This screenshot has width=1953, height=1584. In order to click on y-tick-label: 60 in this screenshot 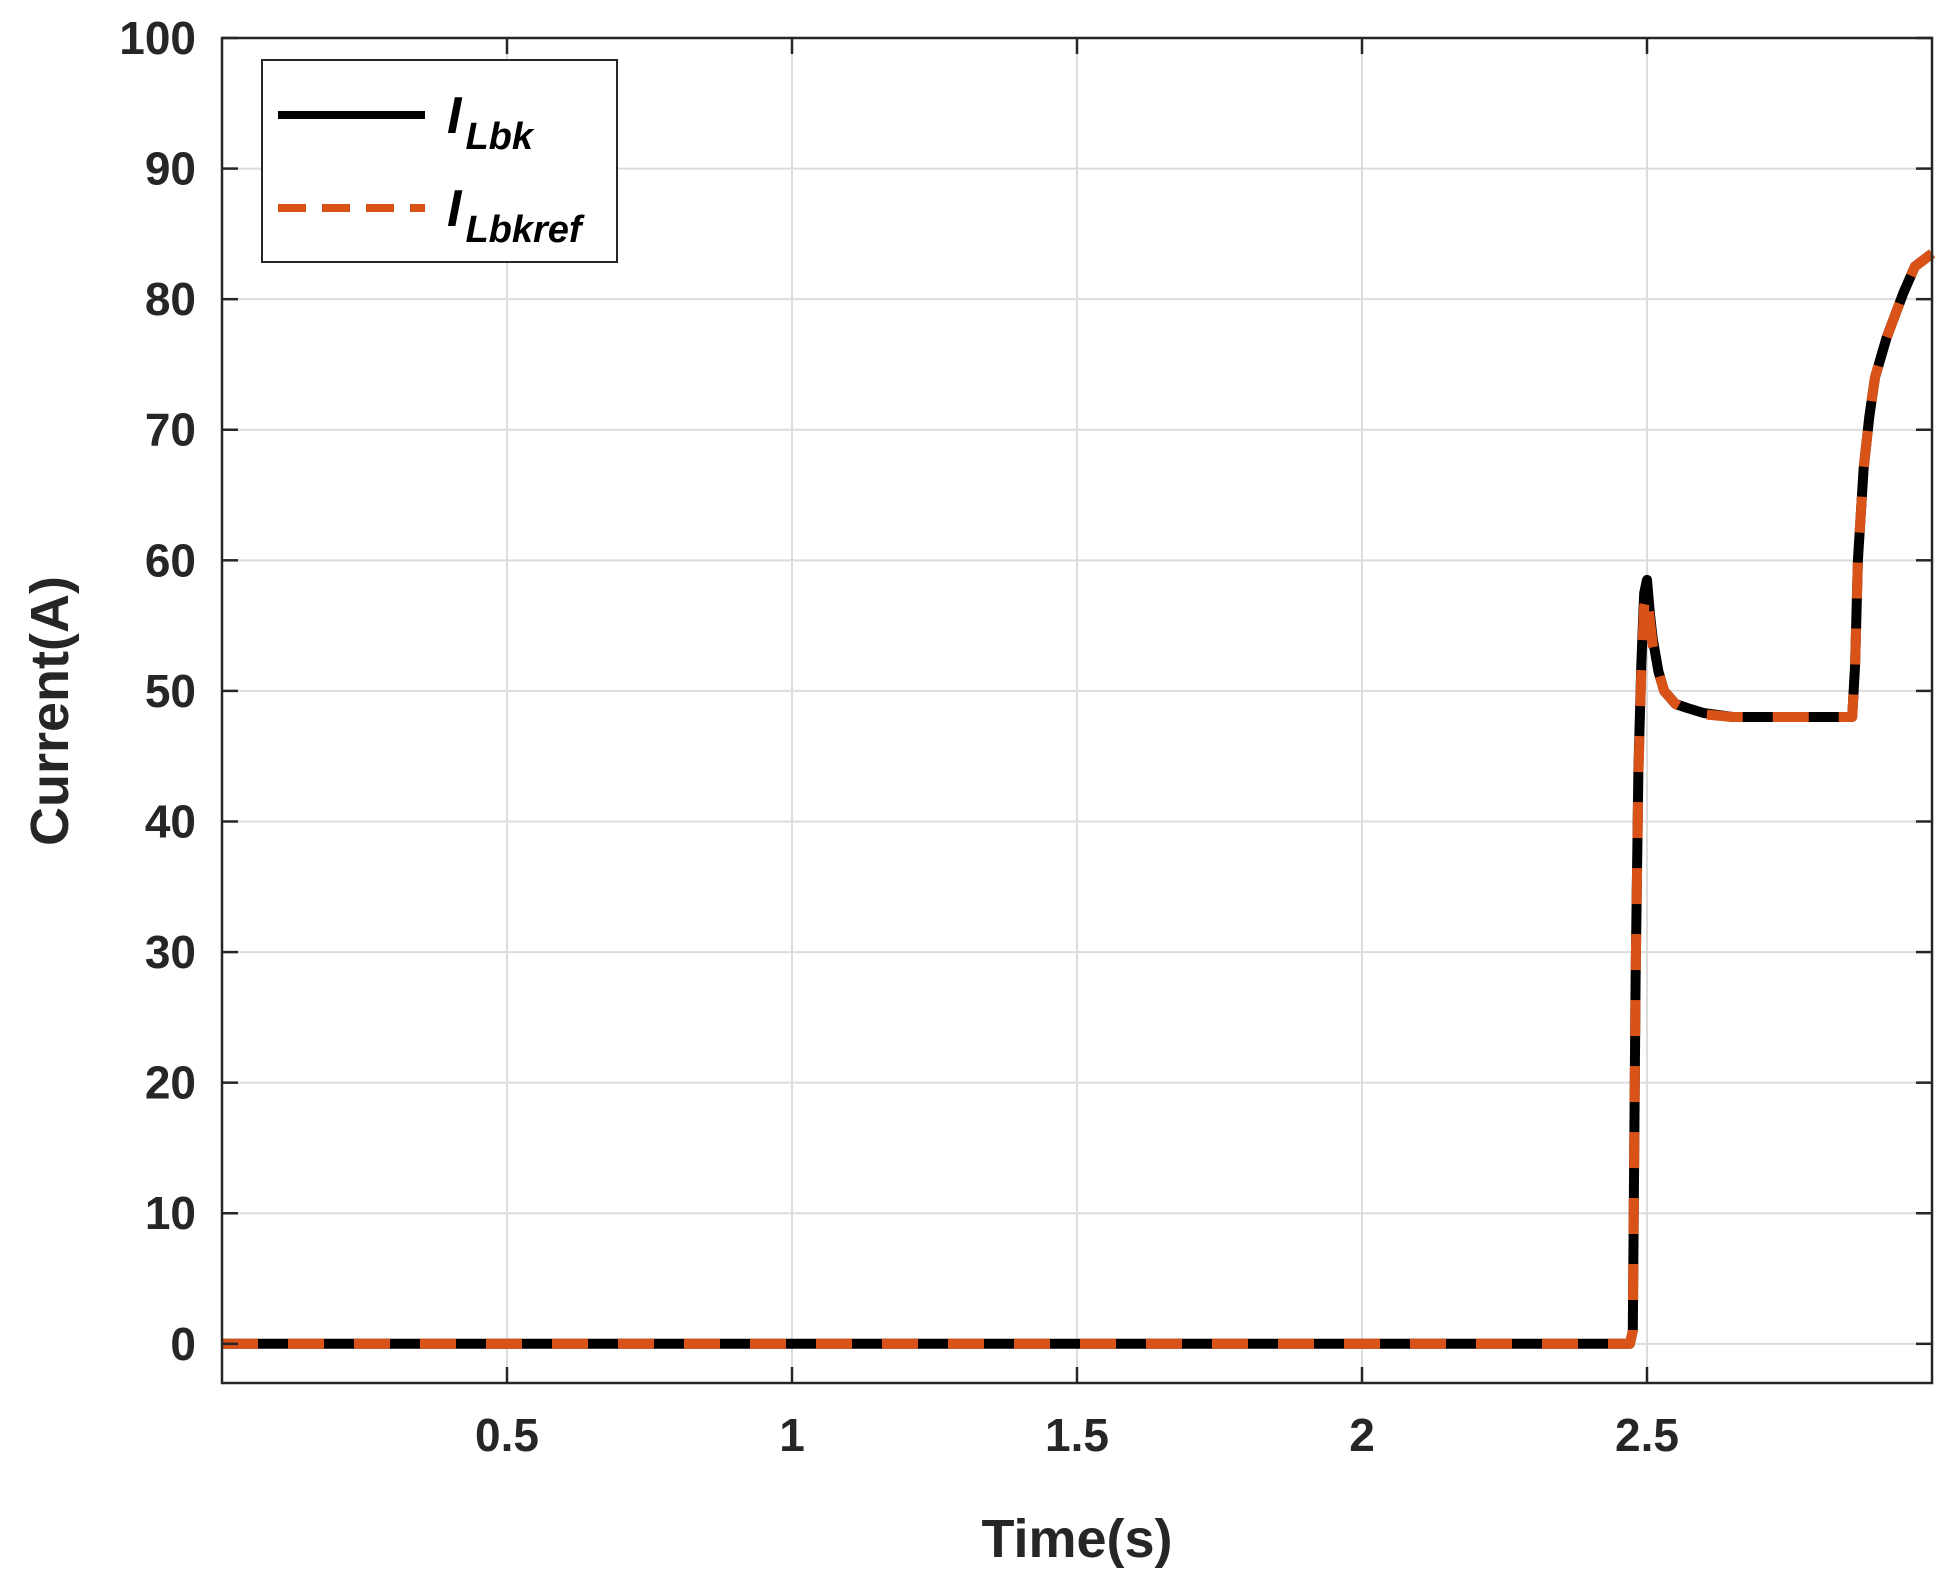, I will do `click(170, 560)`.